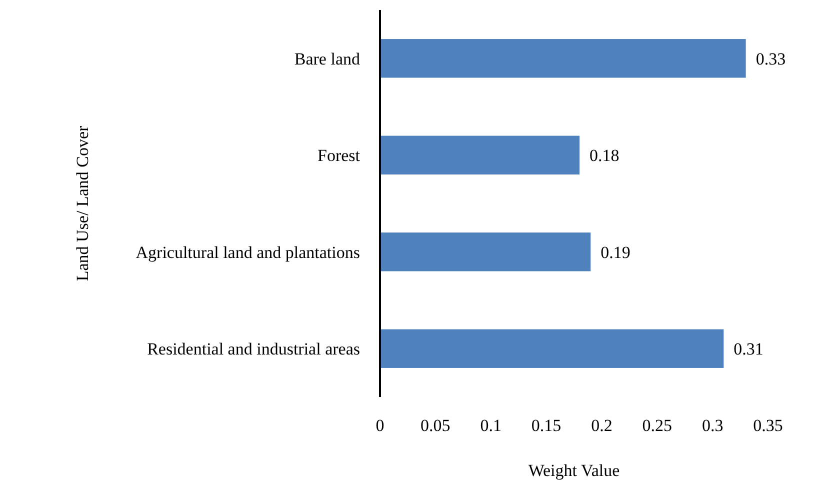  Describe the element at coordinates (253, 349) in the screenshot. I see `y-tick-label: Residential and industrial areas` at that location.